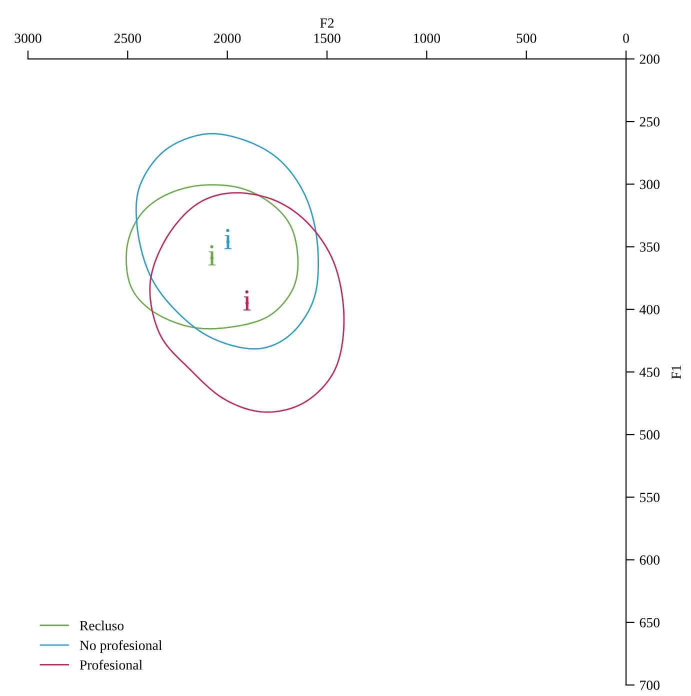 The image size is (691, 696). What do you see at coordinates (227, 38) in the screenshot?
I see `x-tick-label: 2000` at bounding box center [227, 38].